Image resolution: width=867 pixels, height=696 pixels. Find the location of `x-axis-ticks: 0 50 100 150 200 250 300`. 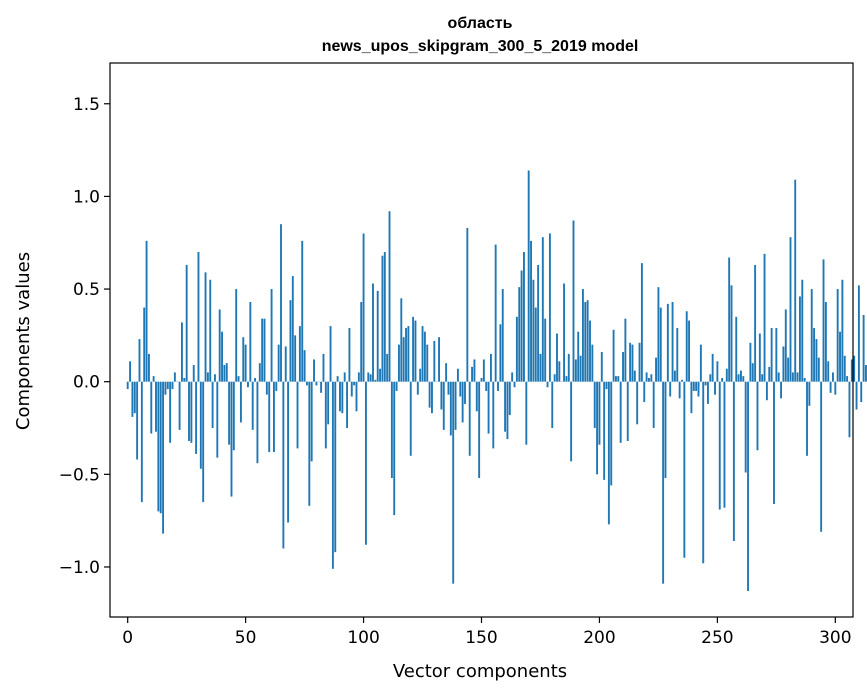

x-axis-ticks: 0 50 100 150 200 250 300 is located at coordinates (487, 632).